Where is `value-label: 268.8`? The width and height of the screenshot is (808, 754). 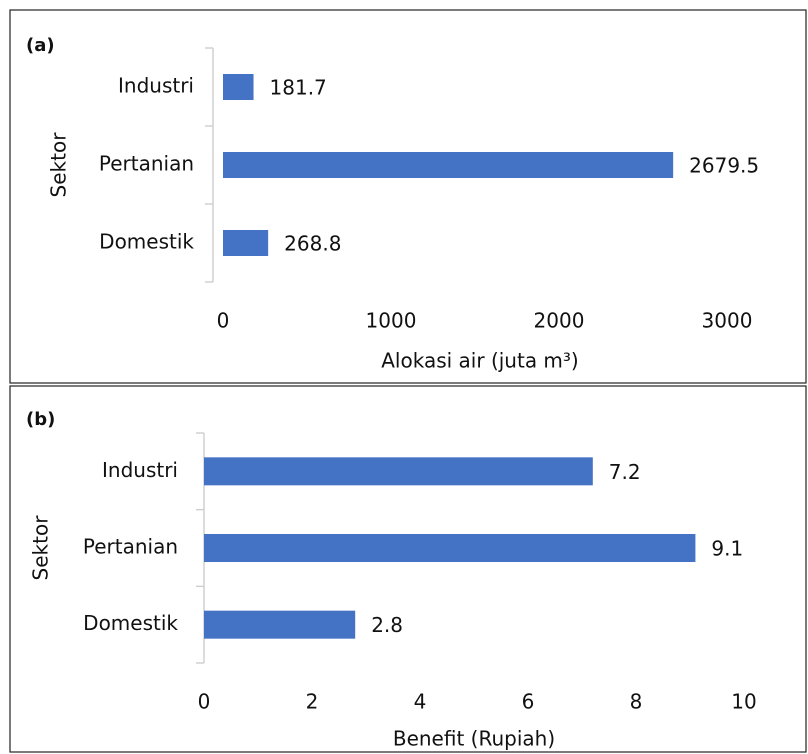 value-label: 268.8 is located at coordinates (312, 244).